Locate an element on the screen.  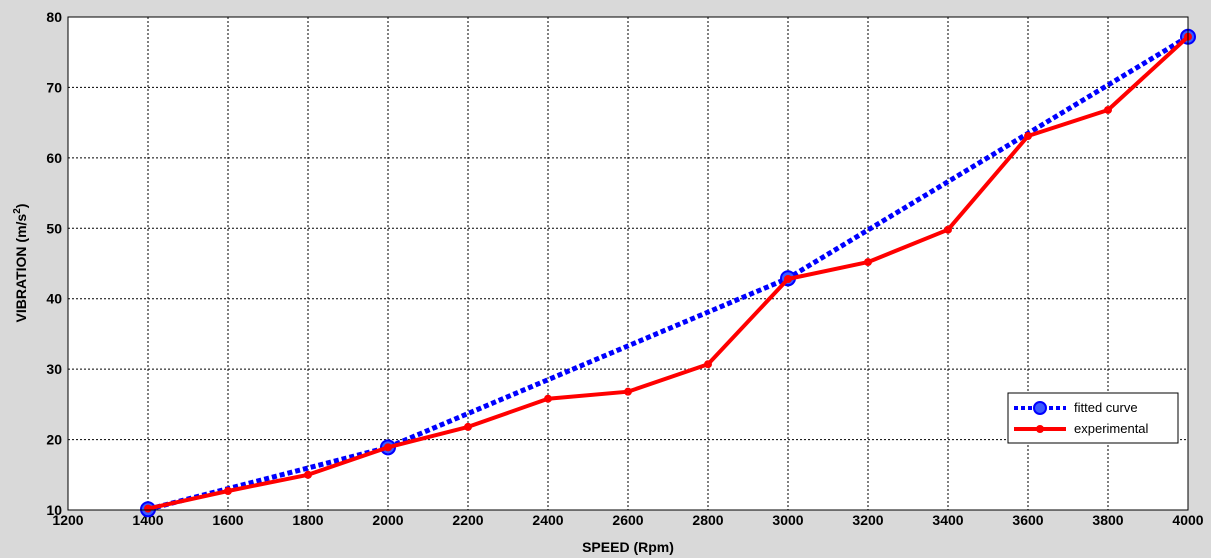
y-tick-label: 50 is located at coordinates (54, 228).